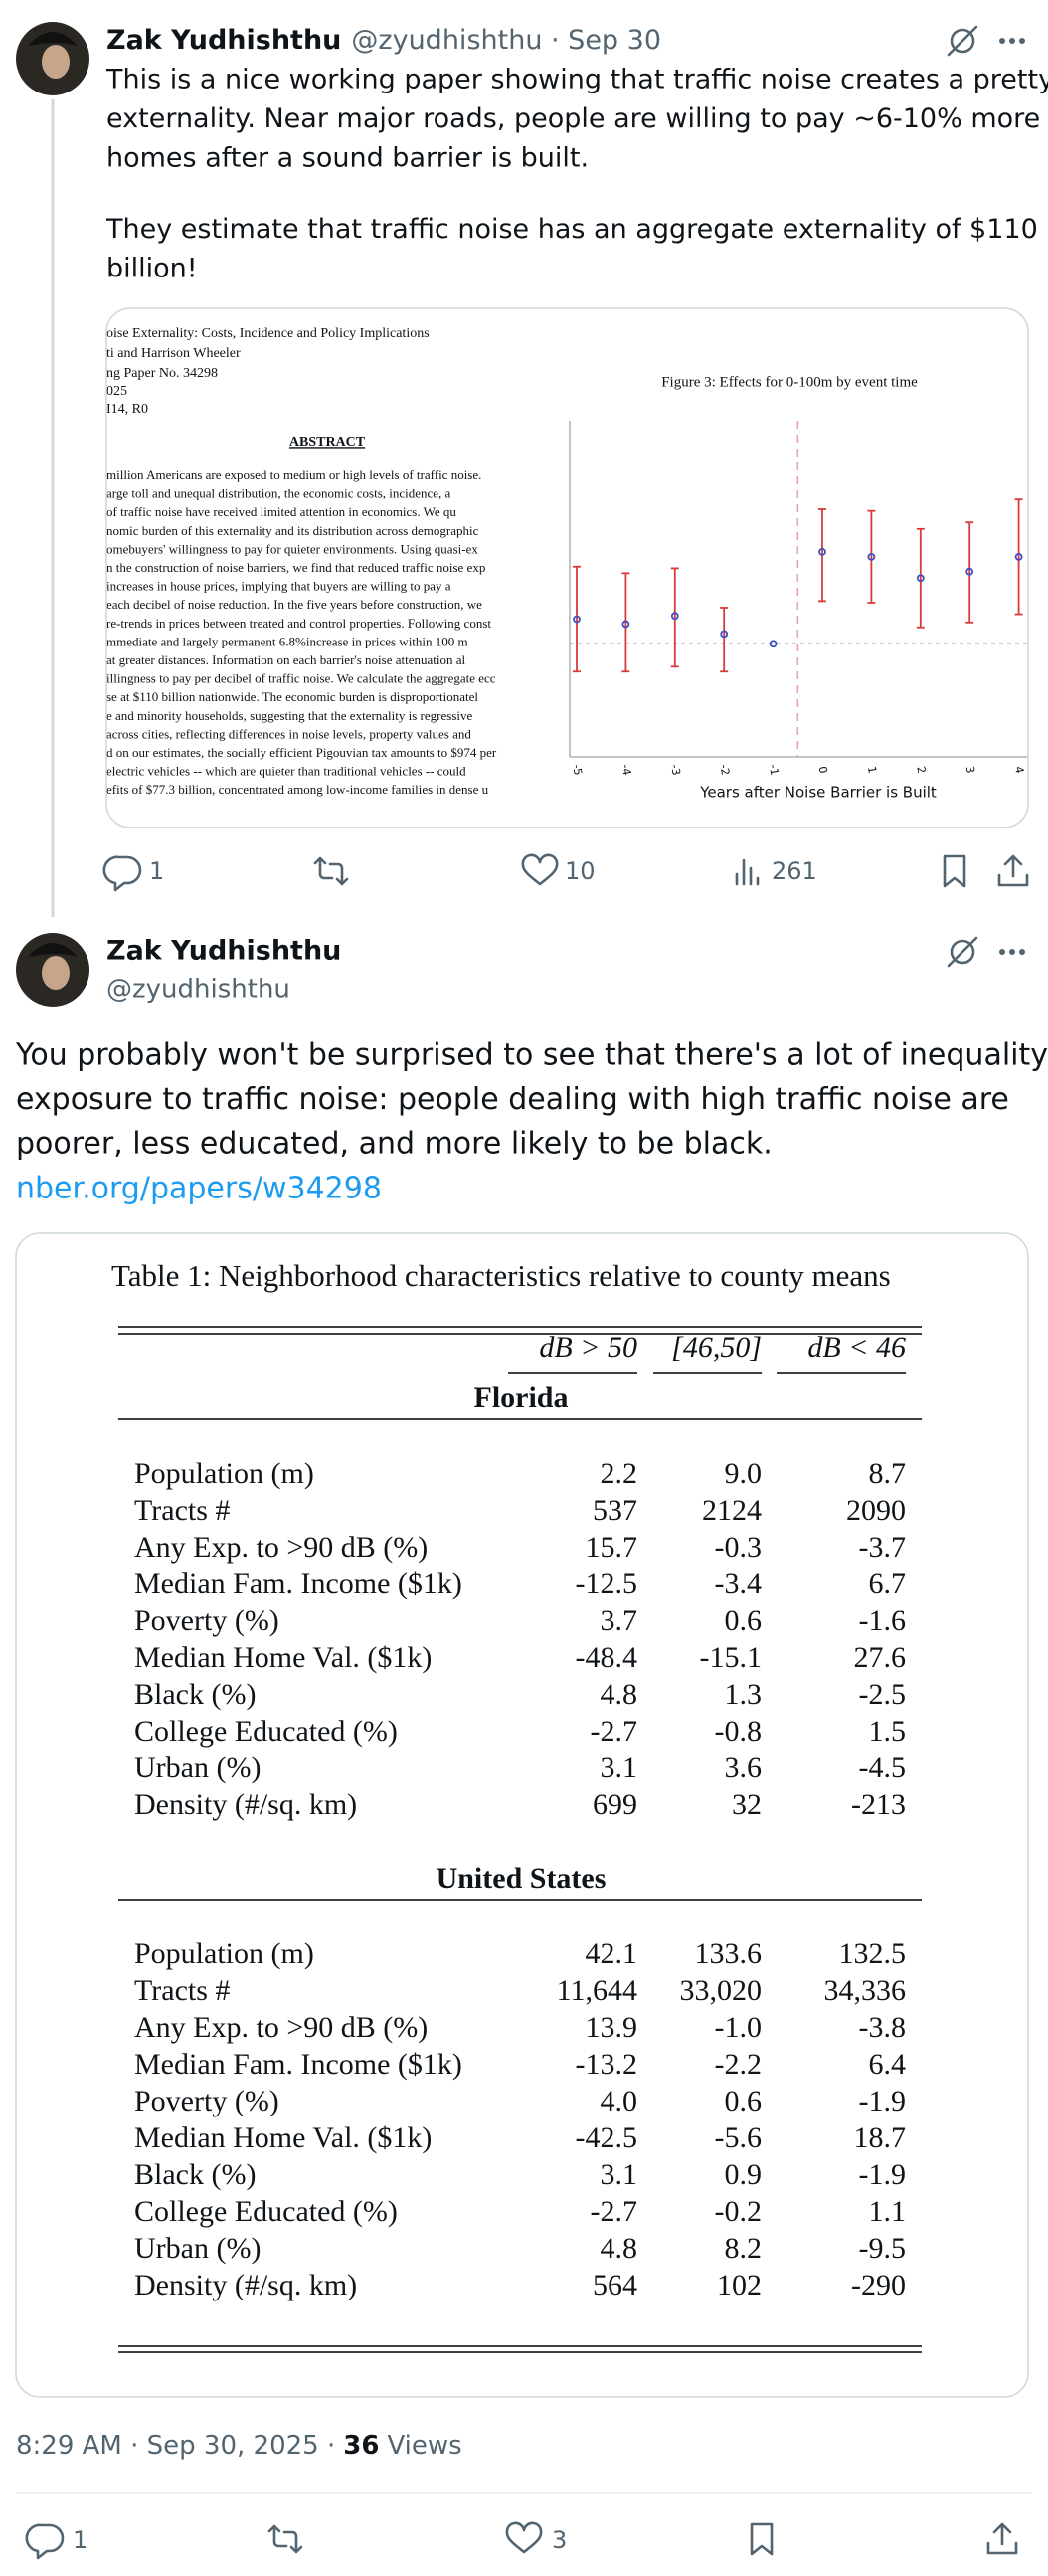  What do you see at coordinates (883, 1620) in the screenshot?
I see `table-cell: -1.6` at bounding box center [883, 1620].